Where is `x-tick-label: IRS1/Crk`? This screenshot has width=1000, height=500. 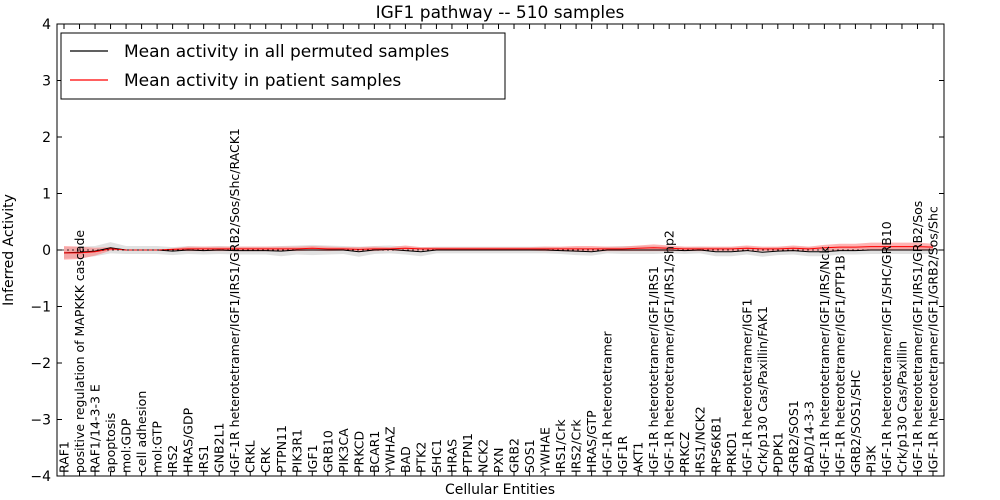
x-tick-label: IRS1/Crk is located at coordinates (560, 446).